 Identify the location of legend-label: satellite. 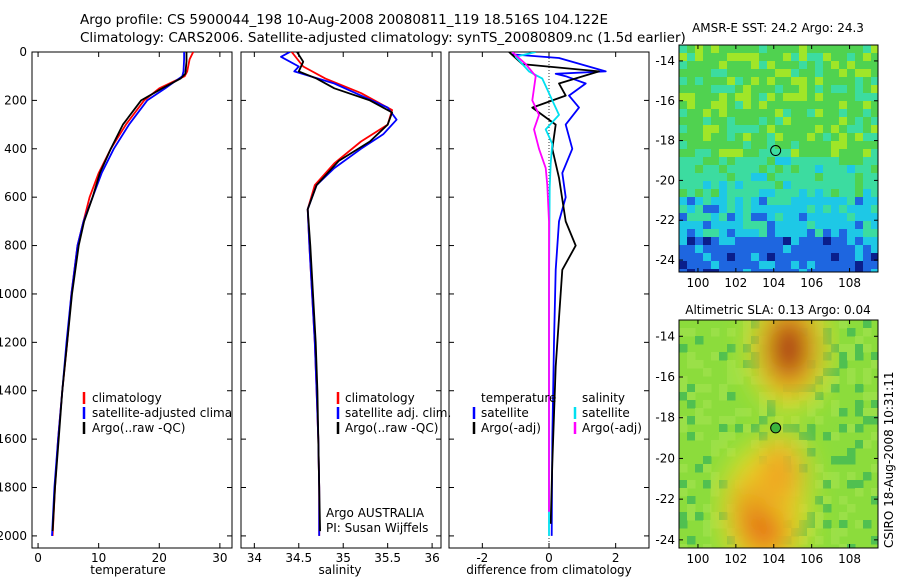
(606, 413).